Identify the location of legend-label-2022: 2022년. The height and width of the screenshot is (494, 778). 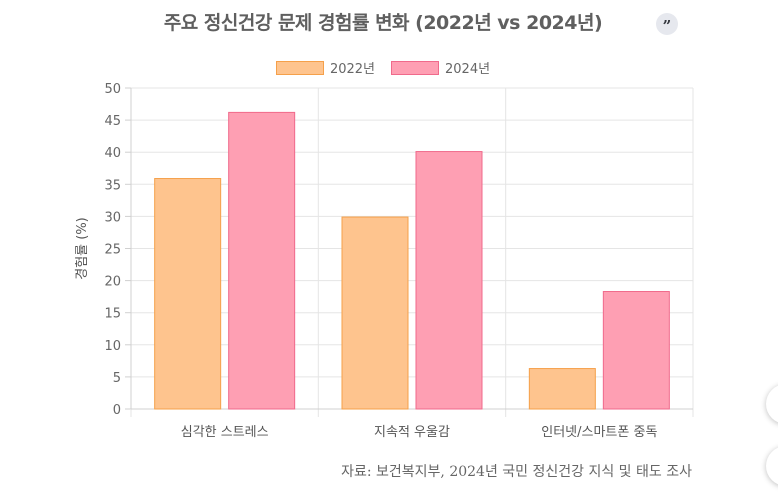
(352, 69).